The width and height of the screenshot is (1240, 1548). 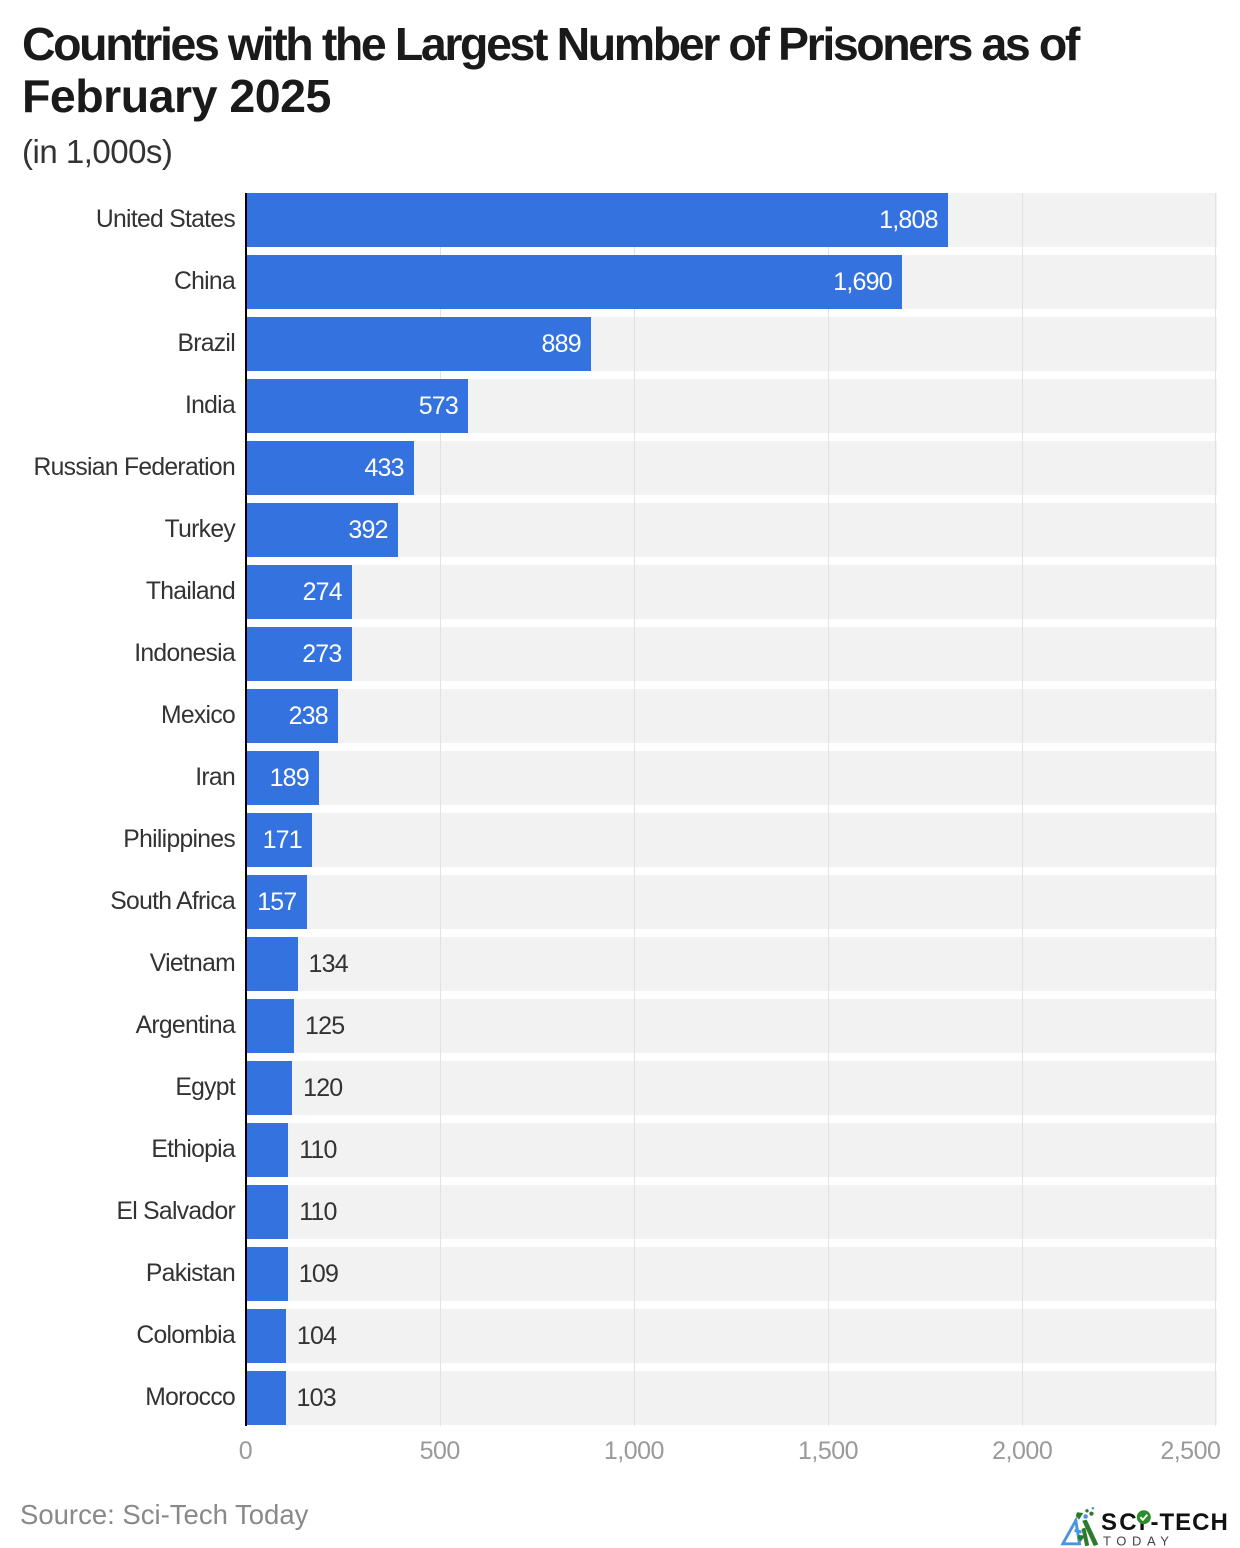 What do you see at coordinates (1139, 1541) in the screenshot?
I see `svg-text: TODAY` at bounding box center [1139, 1541].